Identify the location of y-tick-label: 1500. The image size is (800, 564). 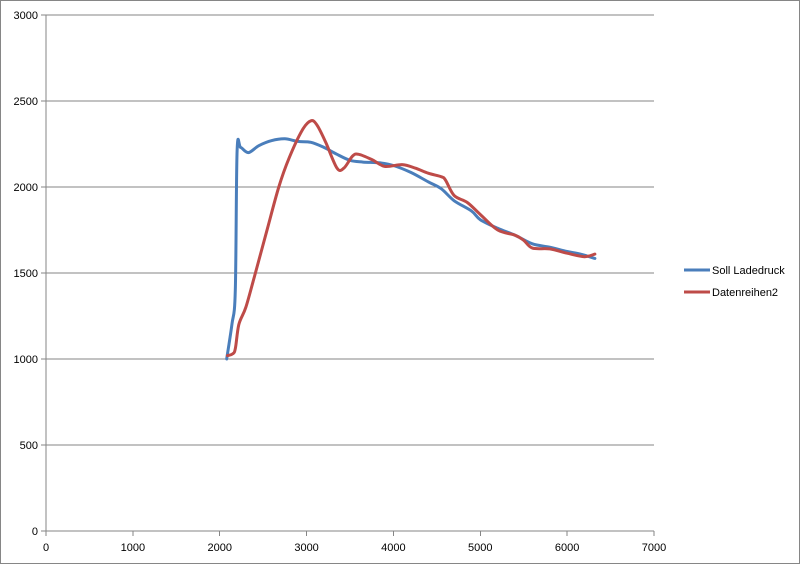
(26, 274).